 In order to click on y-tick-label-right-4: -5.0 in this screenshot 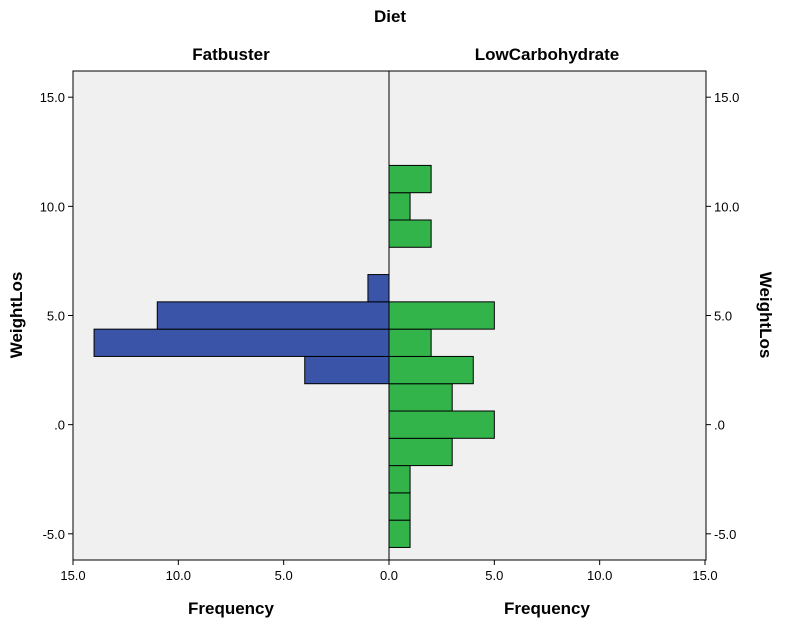, I will do `click(725, 534)`.